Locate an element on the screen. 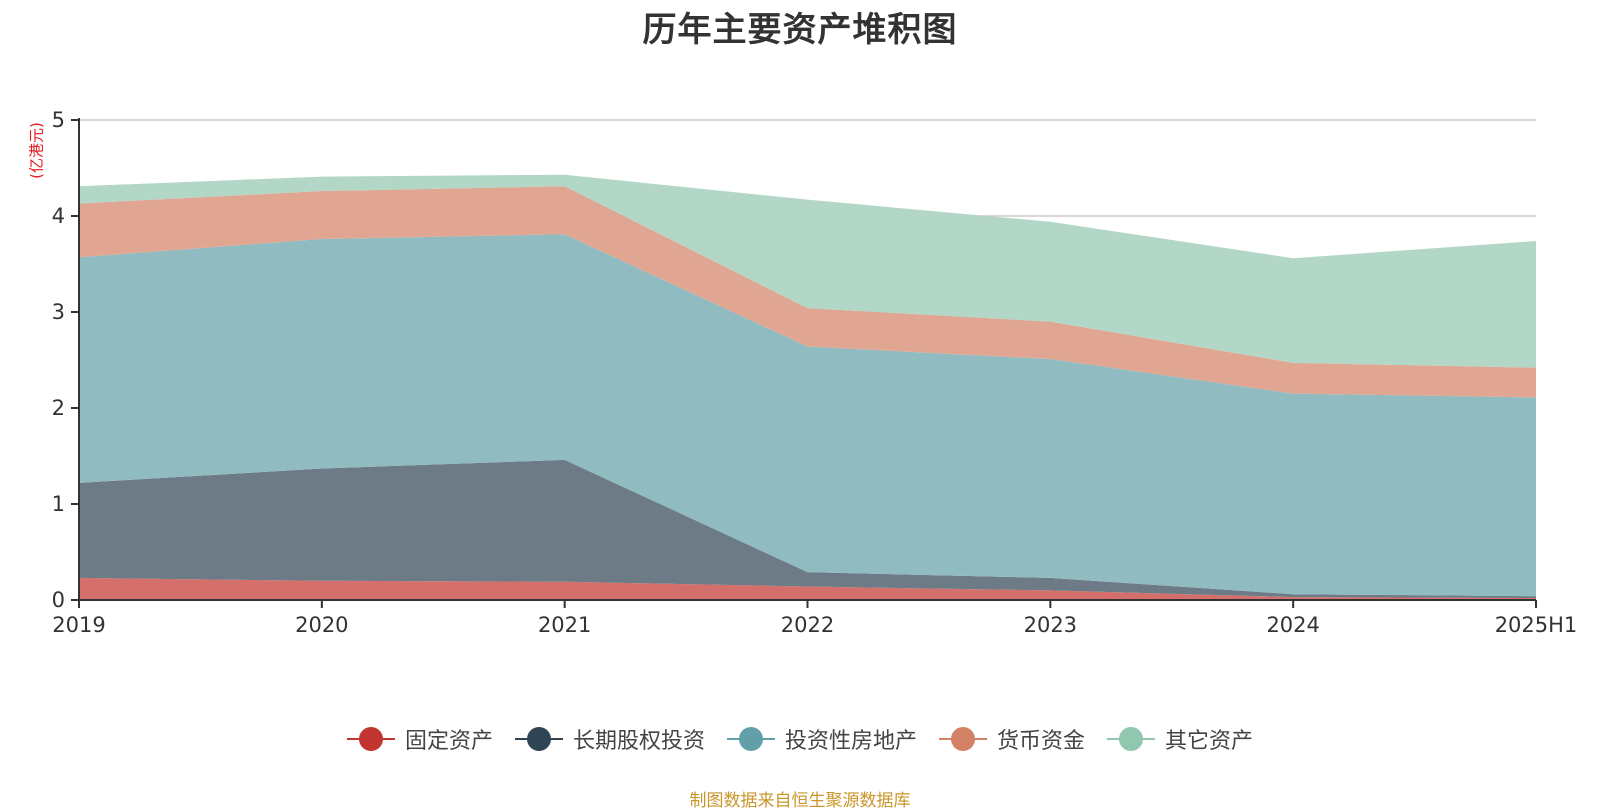 The width and height of the screenshot is (1600, 811). y-tick-label: 3 is located at coordinates (58, 312).